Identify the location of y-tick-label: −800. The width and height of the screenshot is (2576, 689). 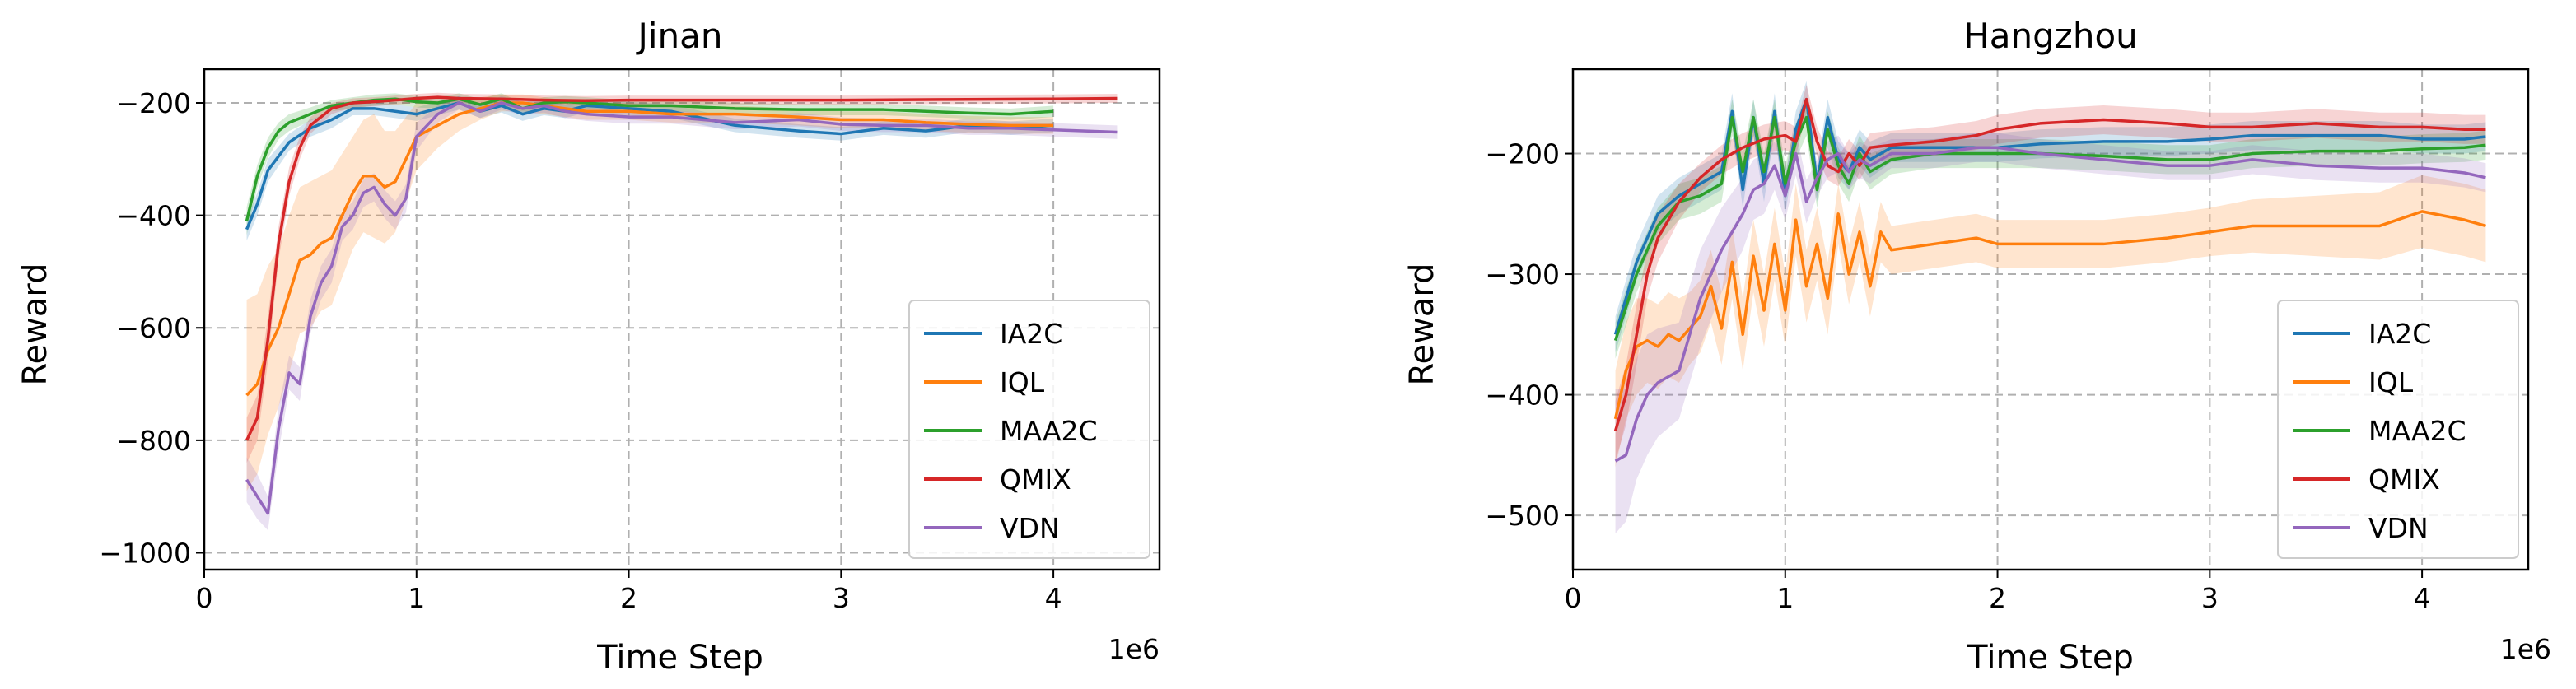
(153, 441).